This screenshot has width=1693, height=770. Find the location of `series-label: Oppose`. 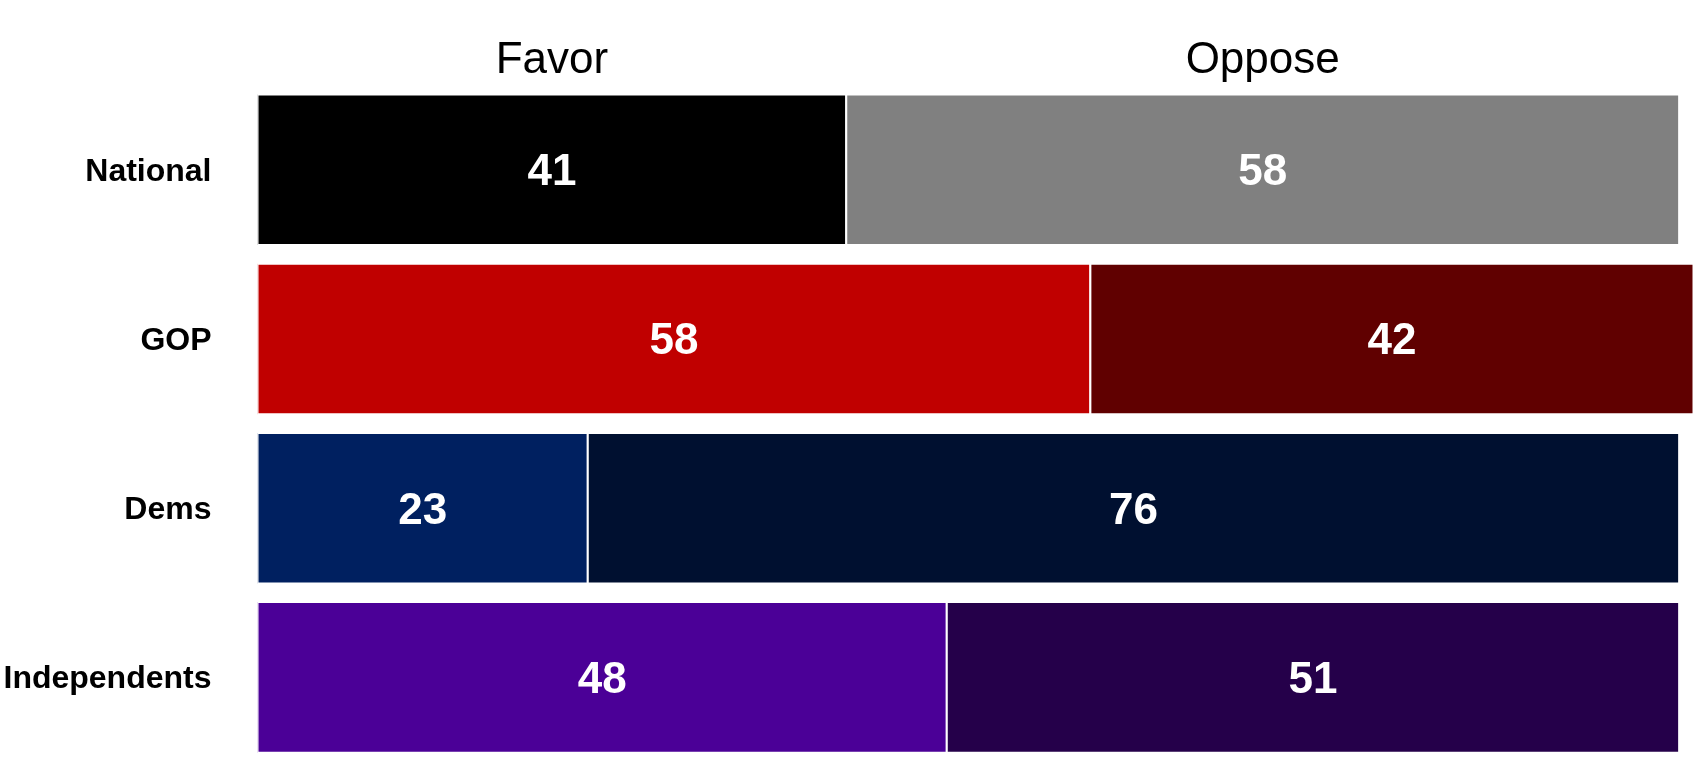

series-label: Oppose is located at coordinates (1262, 57).